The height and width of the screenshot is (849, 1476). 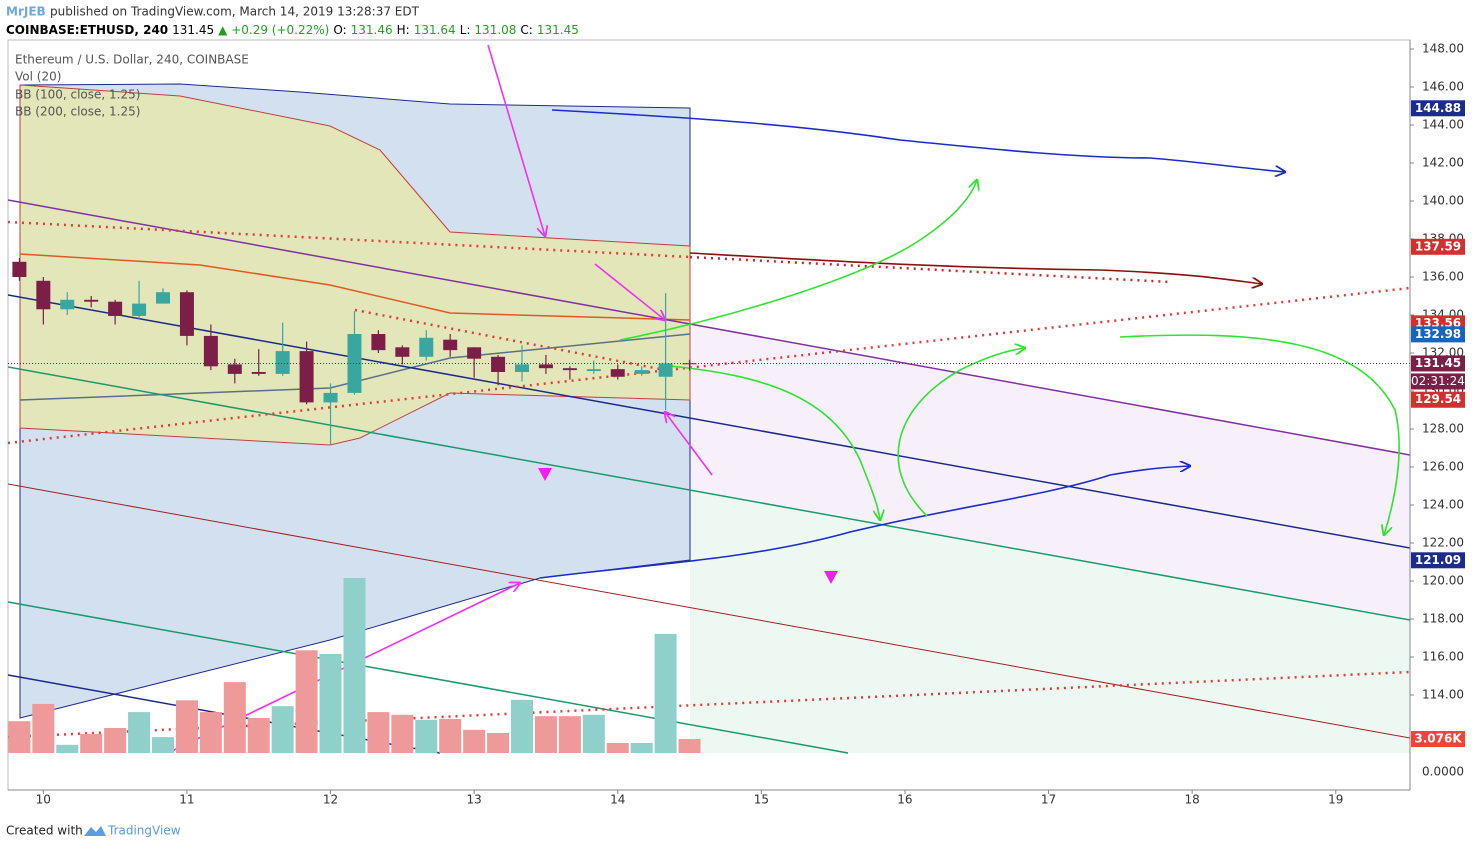 I want to click on legend-item: Vol (20), so click(x=38, y=77).